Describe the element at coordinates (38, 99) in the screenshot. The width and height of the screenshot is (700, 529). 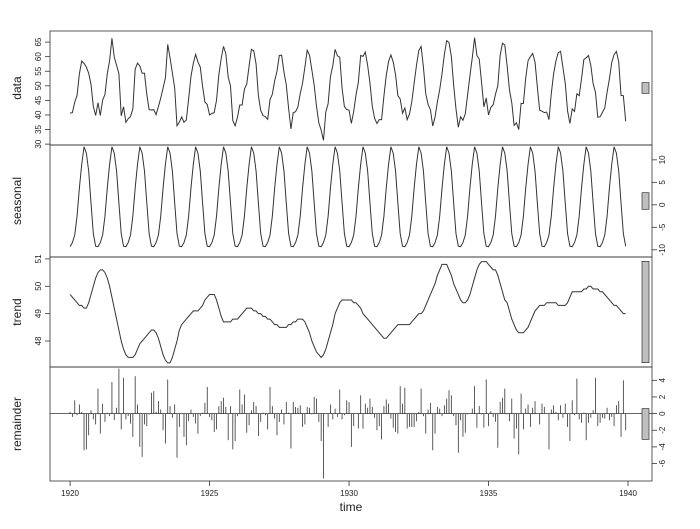
I see `y-tick-label: 45` at that location.